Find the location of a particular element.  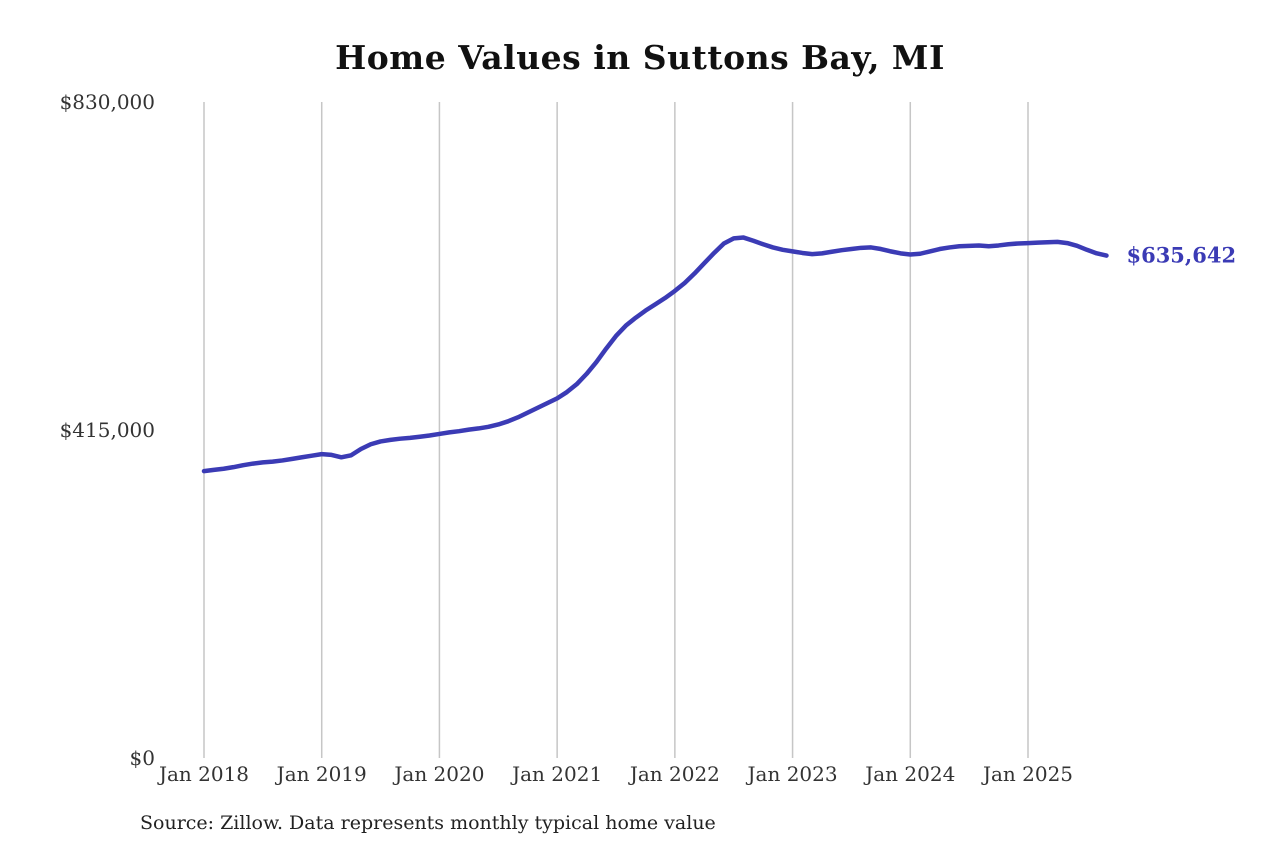

current-value-label: $635,642 is located at coordinates (1181, 255).